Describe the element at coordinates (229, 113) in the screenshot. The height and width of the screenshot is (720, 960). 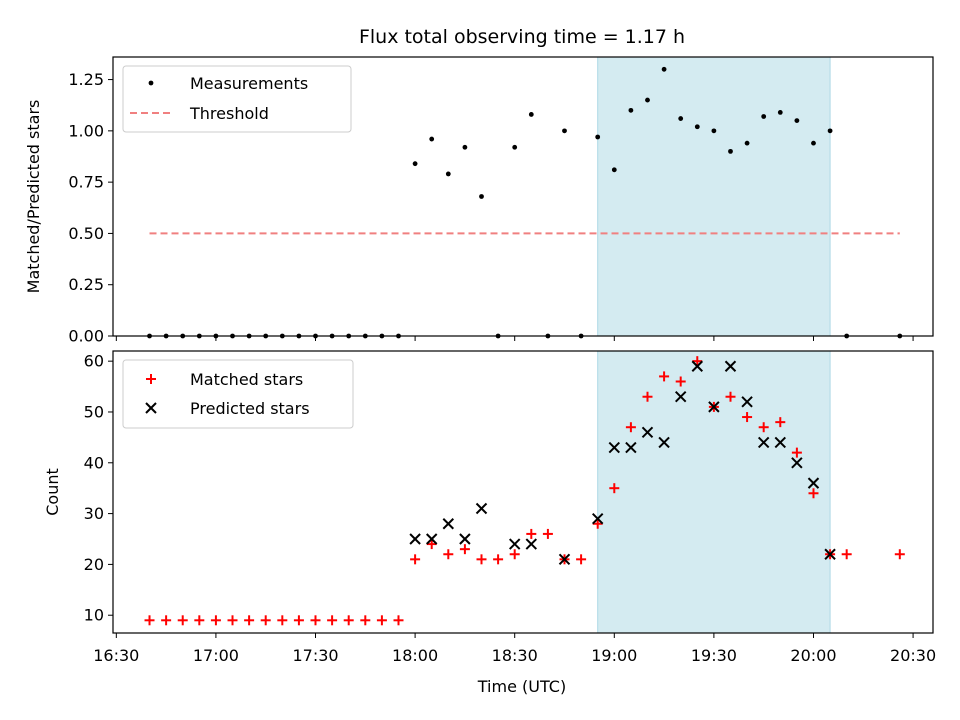
I see `threshold-legend-label: Threshold` at that location.